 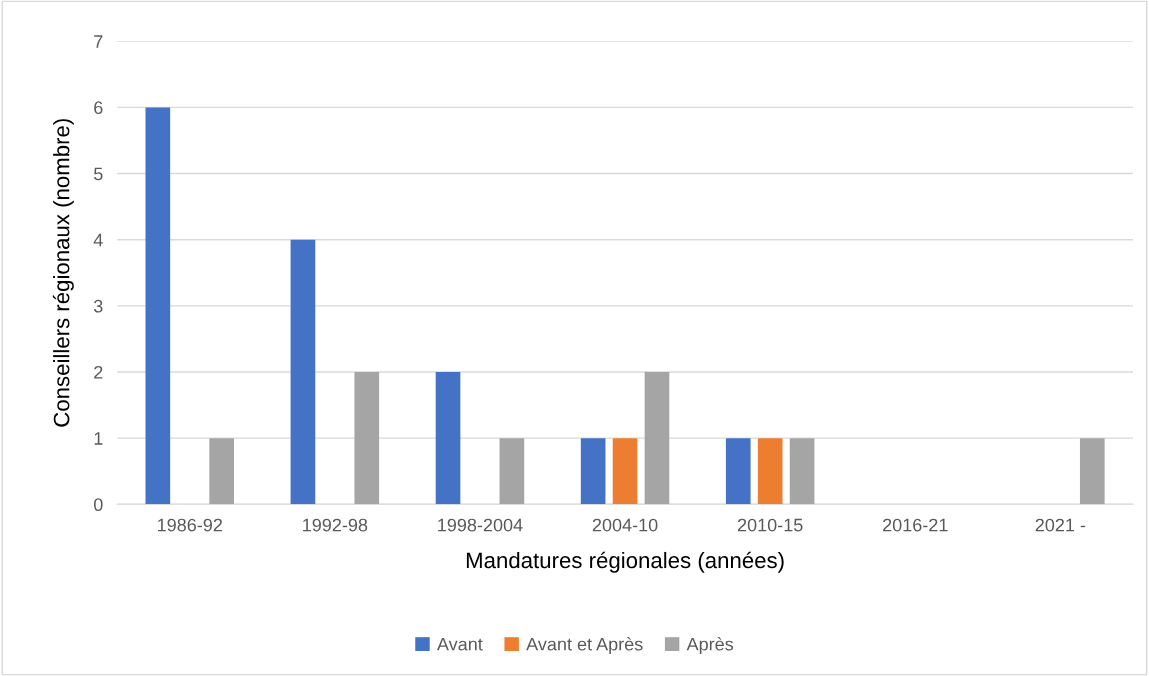 What do you see at coordinates (190, 525) in the screenshot?
I see `x-tick-label: 1986-92` at bounding box center [190, 525].